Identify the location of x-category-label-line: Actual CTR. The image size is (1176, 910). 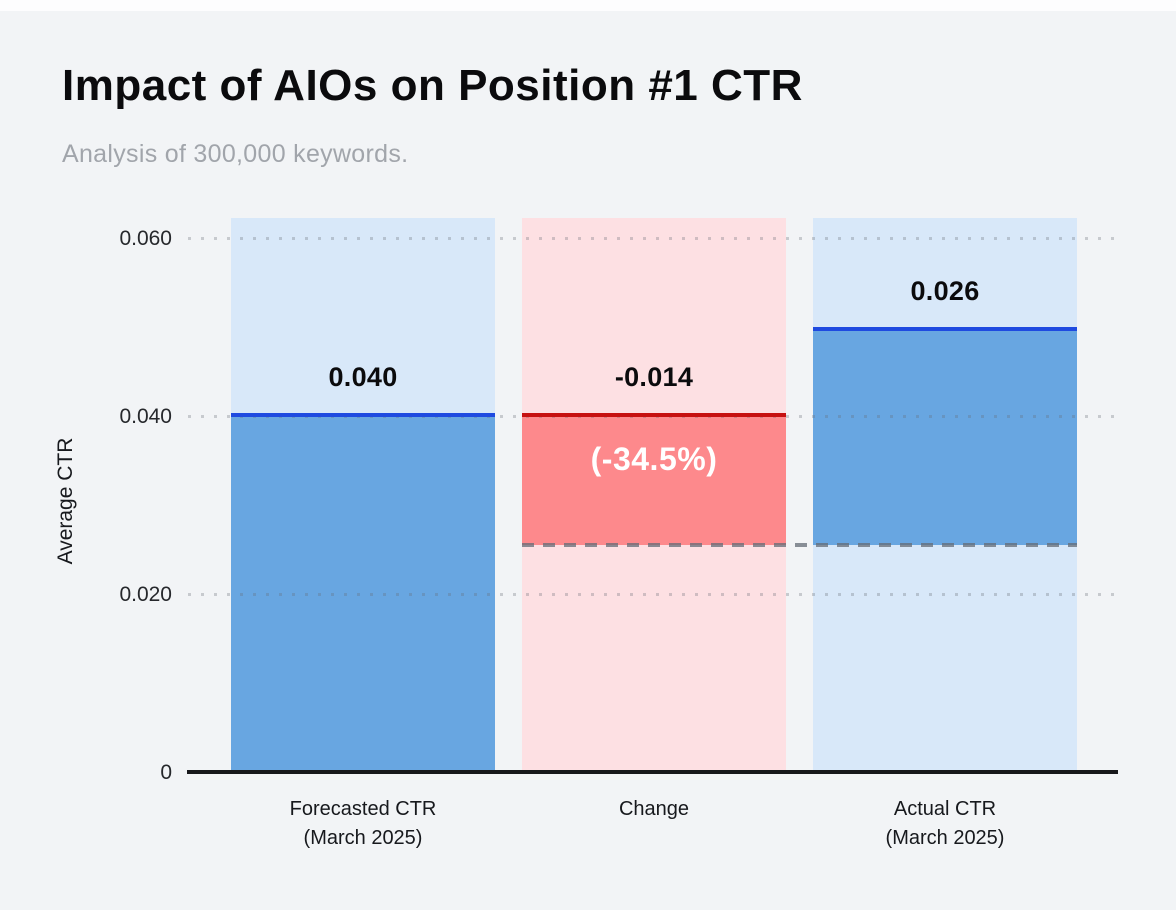
(945, 809).